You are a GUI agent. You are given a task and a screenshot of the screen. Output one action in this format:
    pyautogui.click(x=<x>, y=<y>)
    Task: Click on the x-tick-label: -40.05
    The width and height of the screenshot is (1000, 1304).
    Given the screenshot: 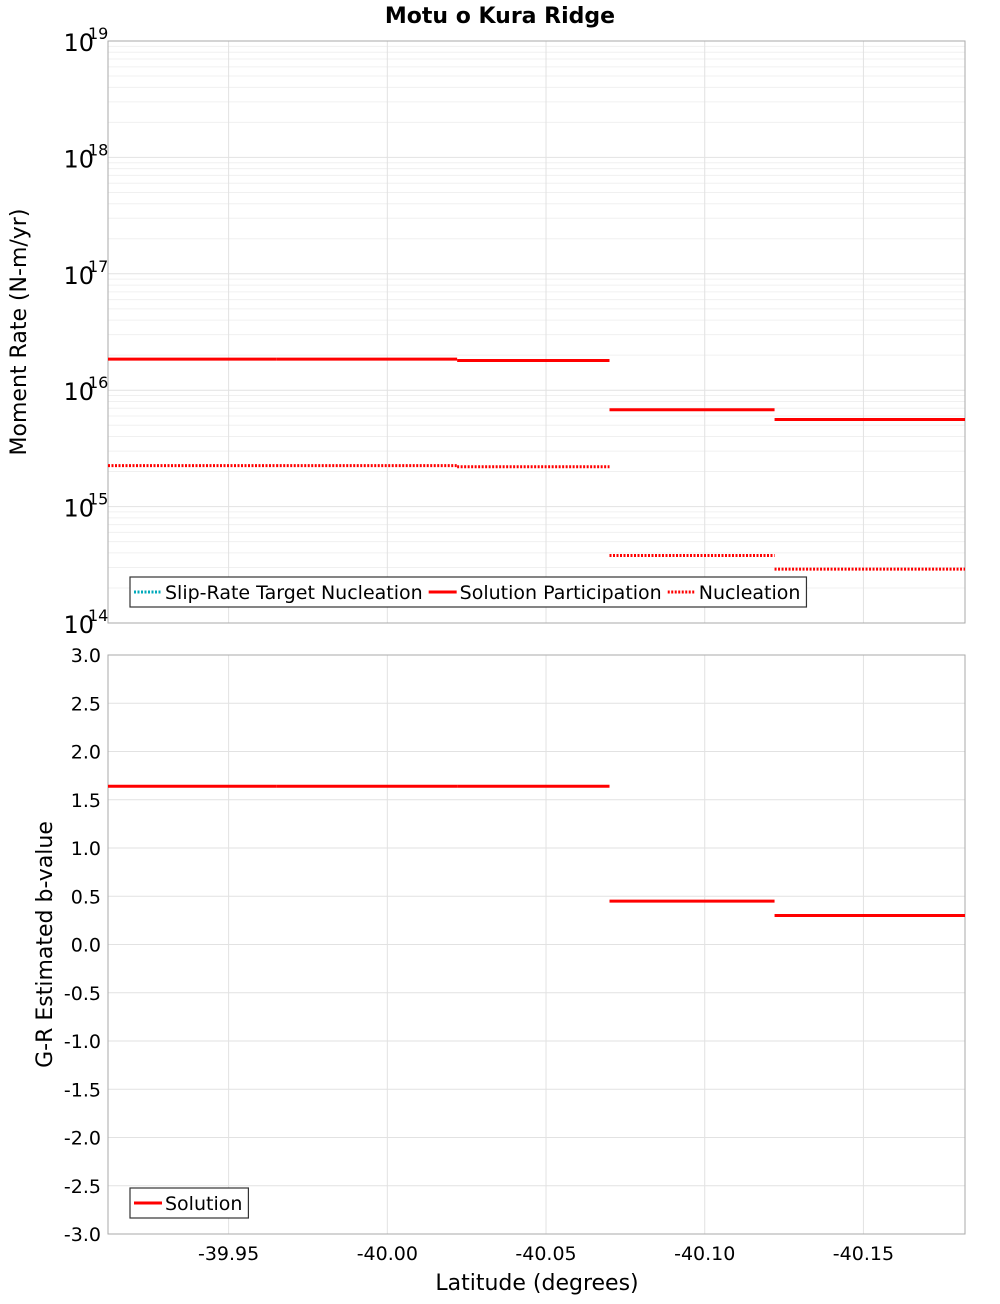 What is the action you would take?
    pyautogui.click(x=545, y=1254)
    